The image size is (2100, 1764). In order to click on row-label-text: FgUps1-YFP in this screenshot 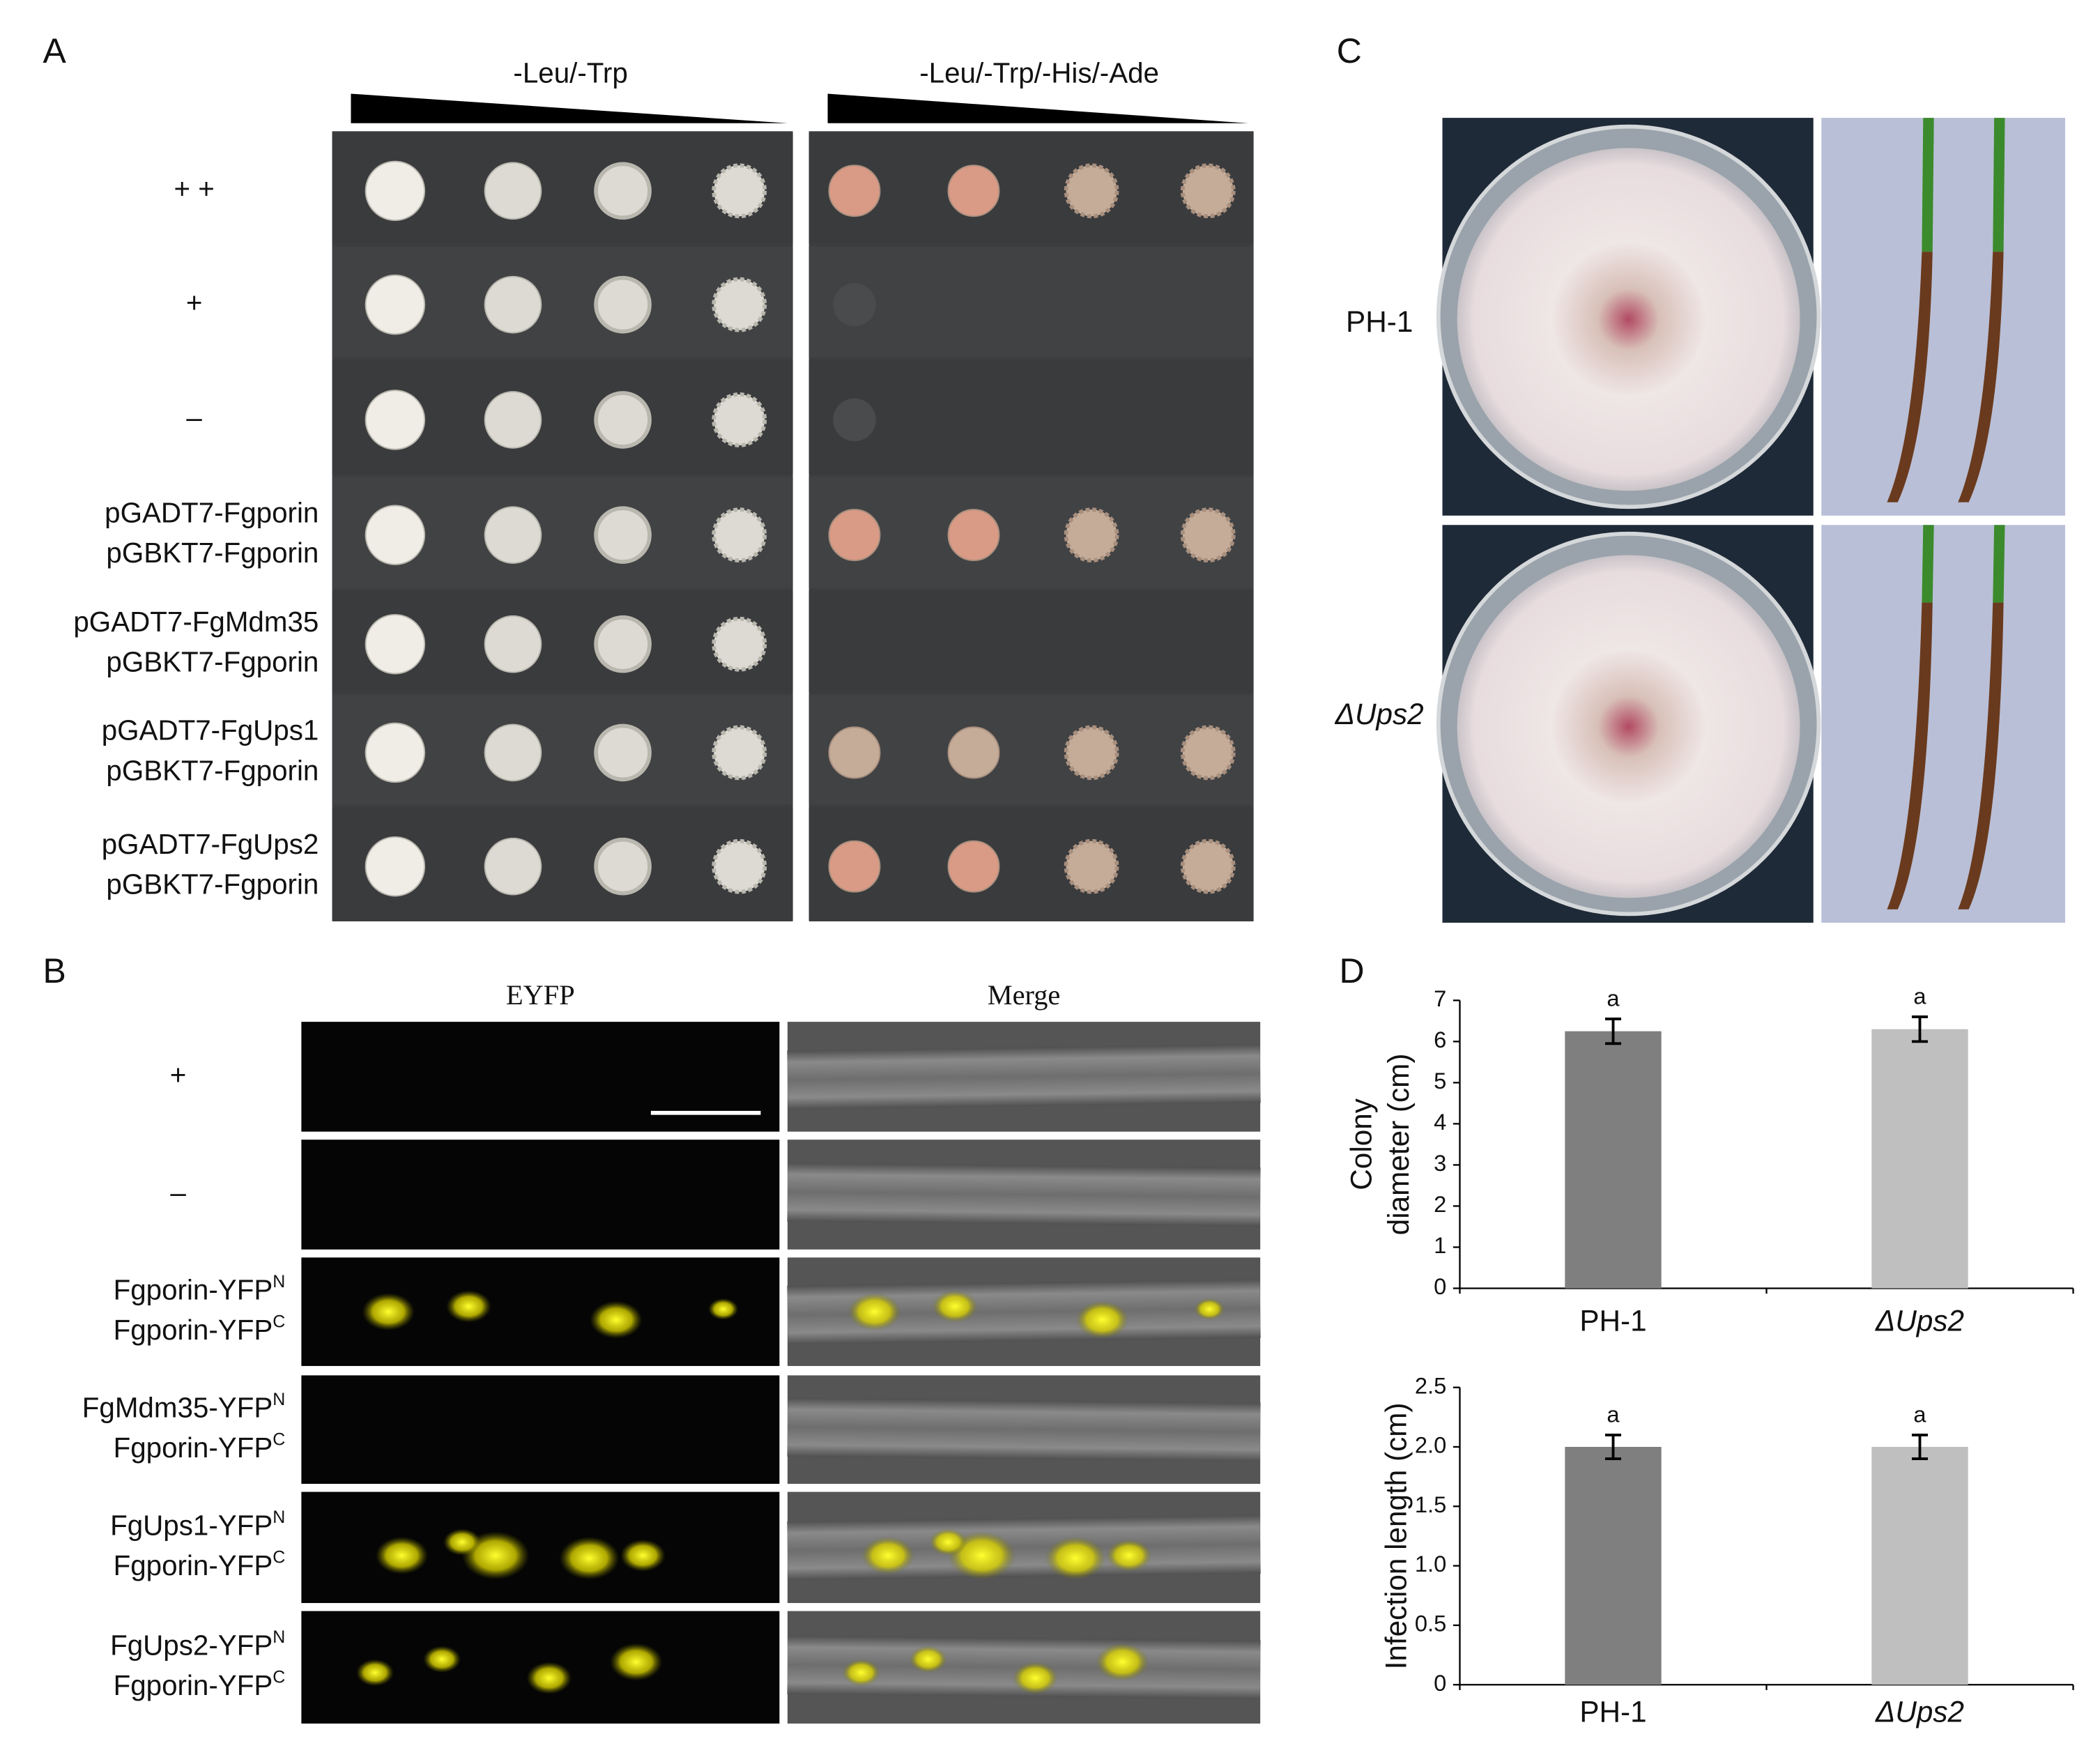, I will do `click(191, 1525)`.